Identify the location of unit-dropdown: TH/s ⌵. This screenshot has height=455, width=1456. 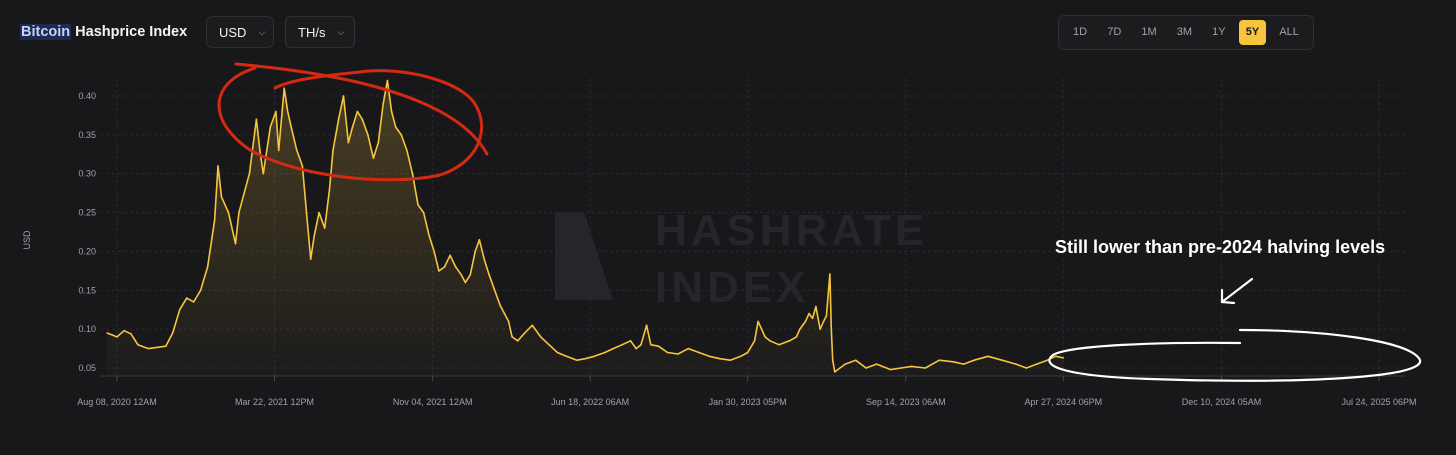
(320, 32).